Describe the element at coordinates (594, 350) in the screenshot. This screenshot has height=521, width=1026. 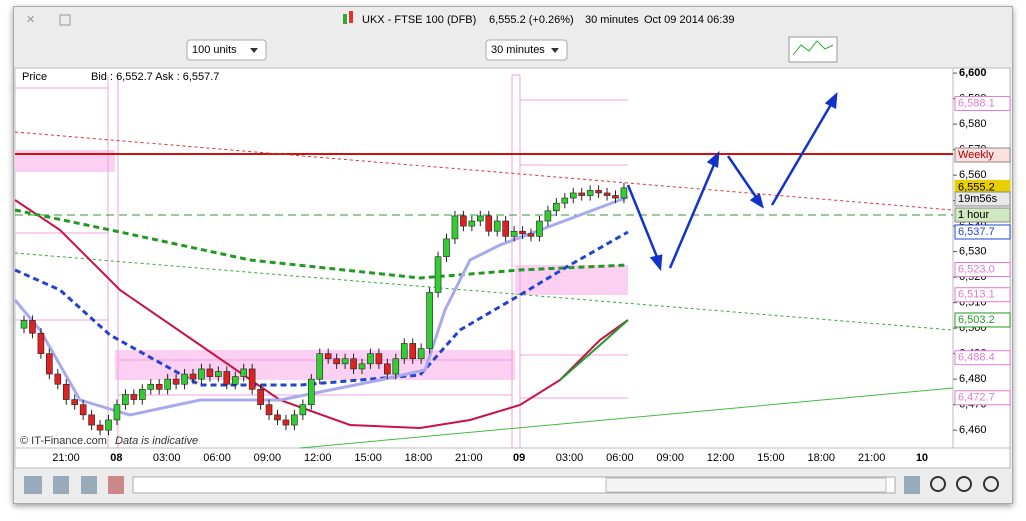
I see `ma-green` at that location.